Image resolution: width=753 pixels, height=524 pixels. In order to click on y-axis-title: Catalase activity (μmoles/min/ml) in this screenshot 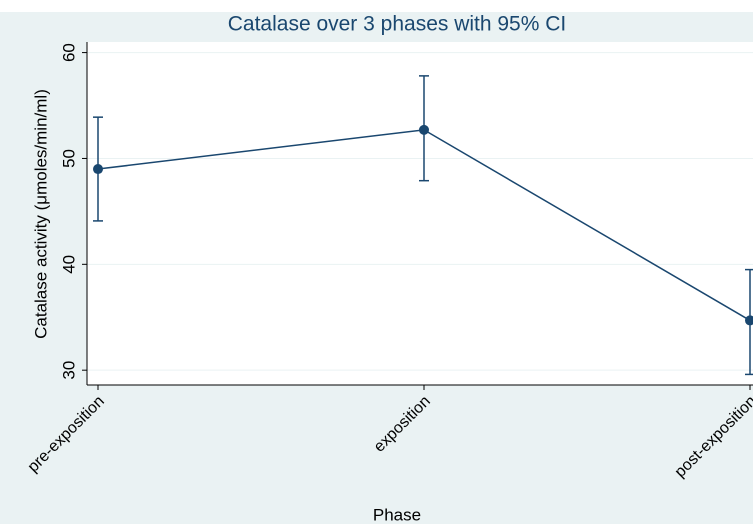, I will do `click(40, 214)`.